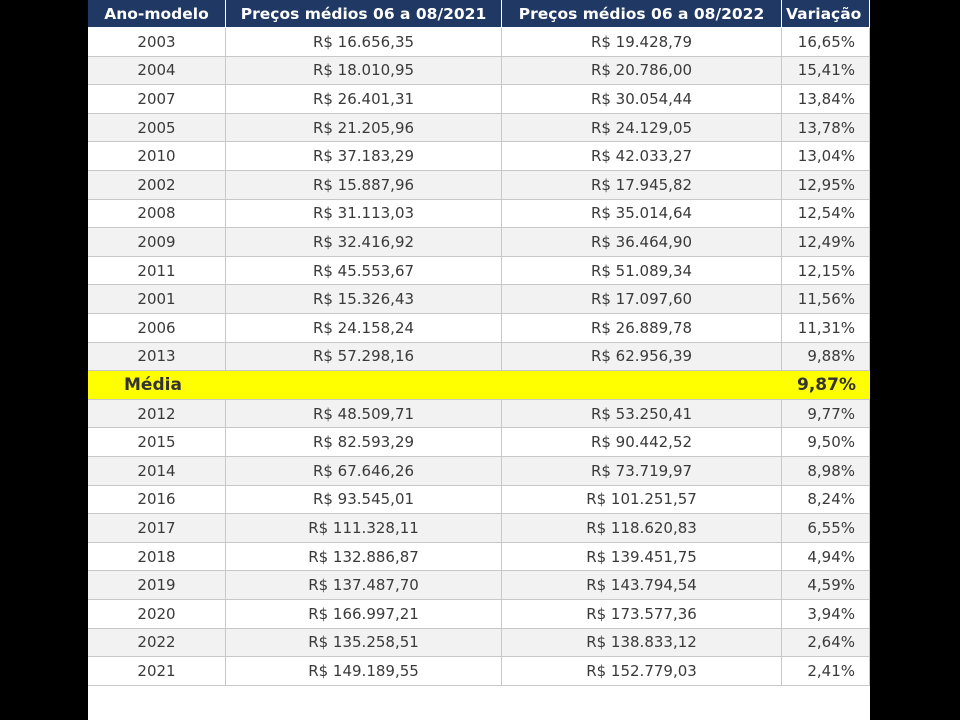 The width and height of the screenshot is (960, 720). I want to click on cell: R$ 42.033,27, so click(642, 156).